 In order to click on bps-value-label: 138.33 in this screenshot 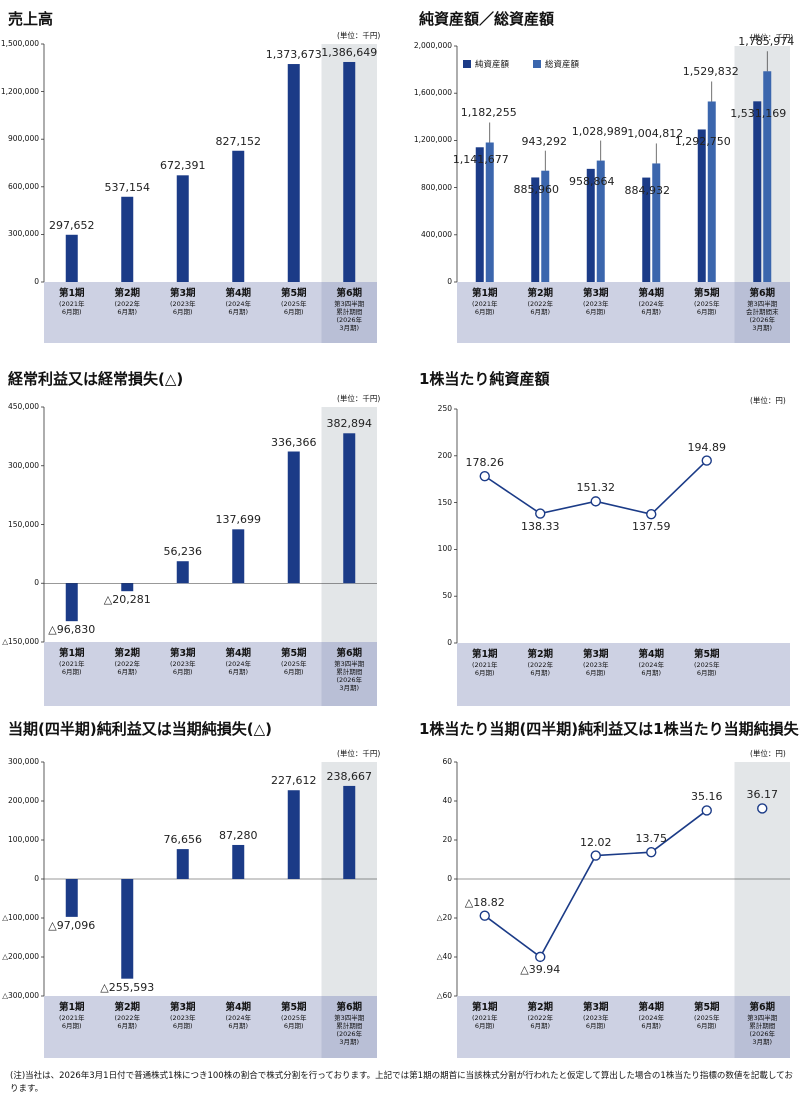, I will do `click(540, 526)`.